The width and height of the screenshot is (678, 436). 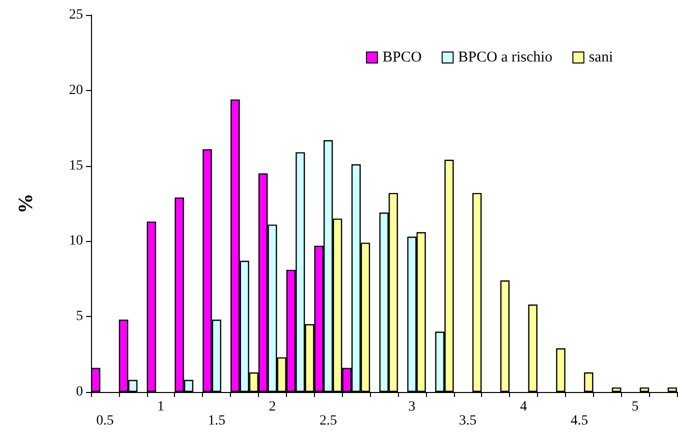 What do you see at coordinates (272, 407) in the screenshot?
I see `x-tick-label: 2` at bounding box center [272, 407].